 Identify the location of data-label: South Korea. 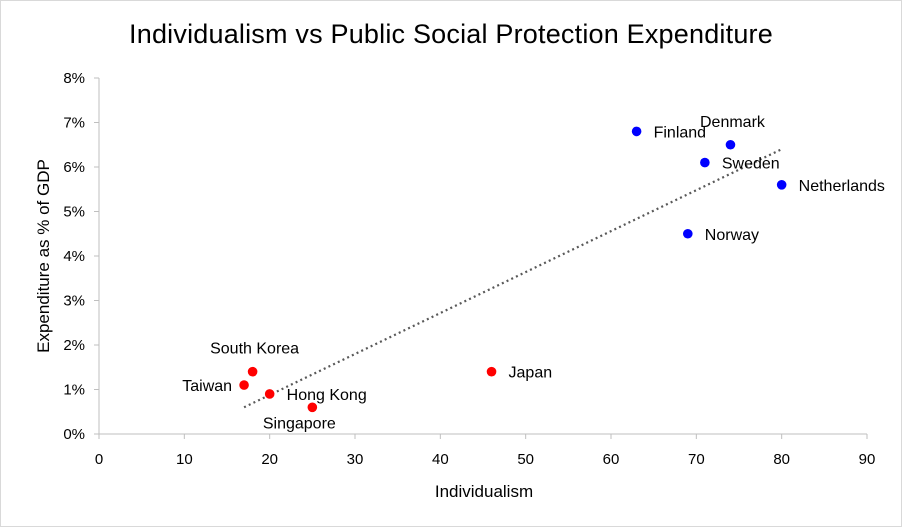
(254, 349).